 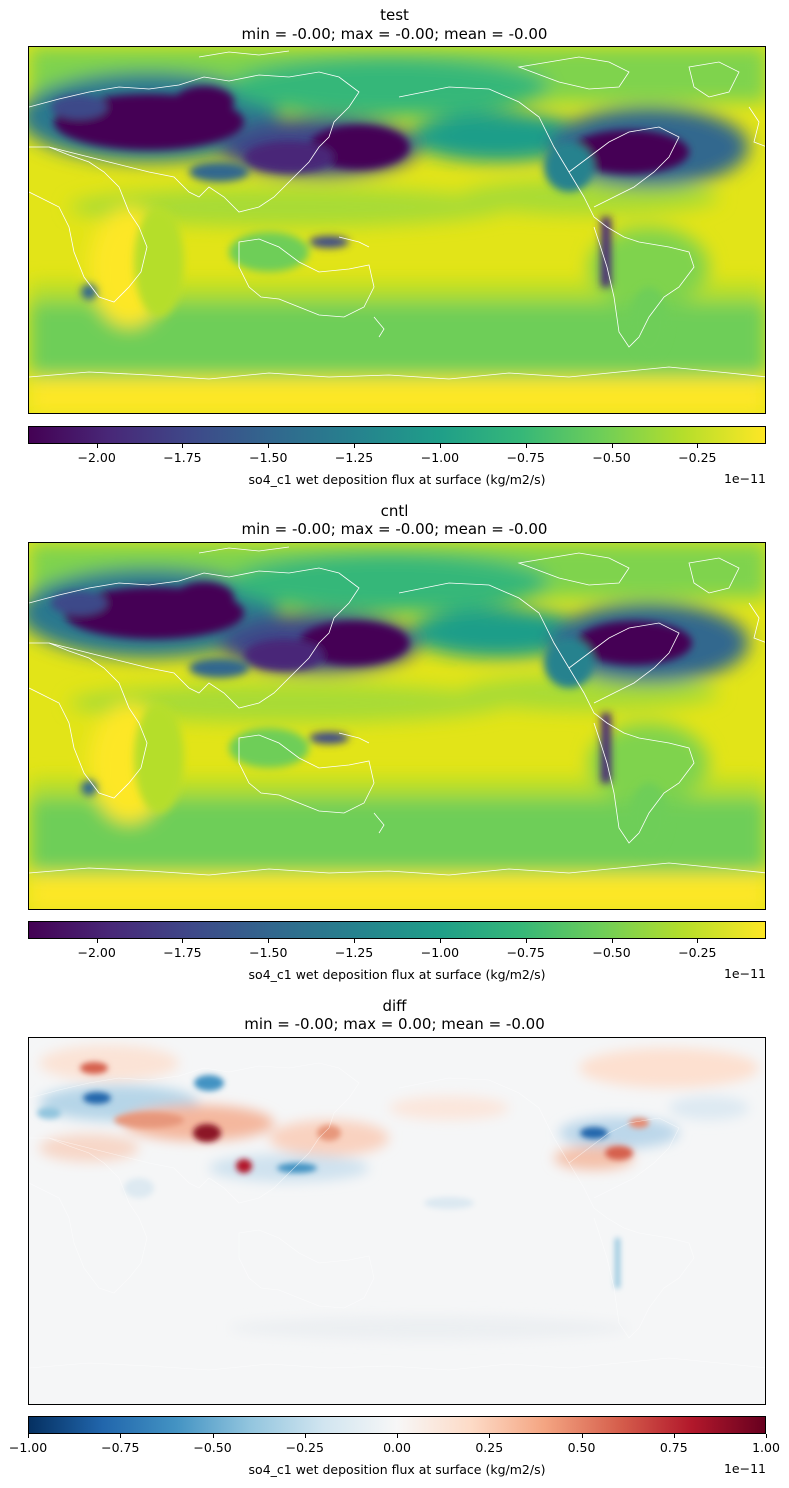 What do you see at coordinates (394, 1024) in the screenshot?
I see `panel-stats: min = -0.00; max = 0.00; mean = -0.00` at bounding box center [394, 1024].